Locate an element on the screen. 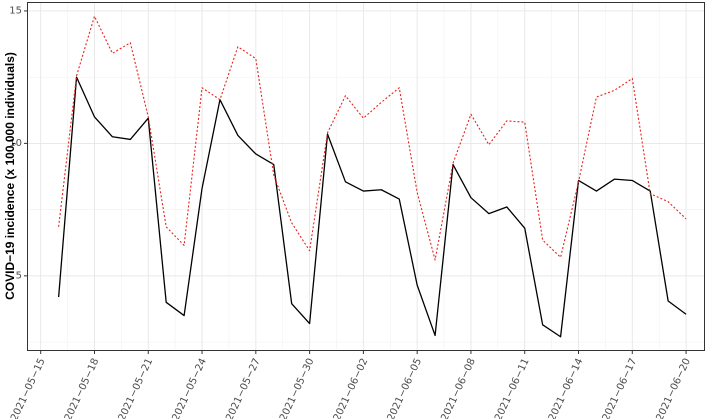  y-tick-label: 10 is located at coordinates (15, 143).